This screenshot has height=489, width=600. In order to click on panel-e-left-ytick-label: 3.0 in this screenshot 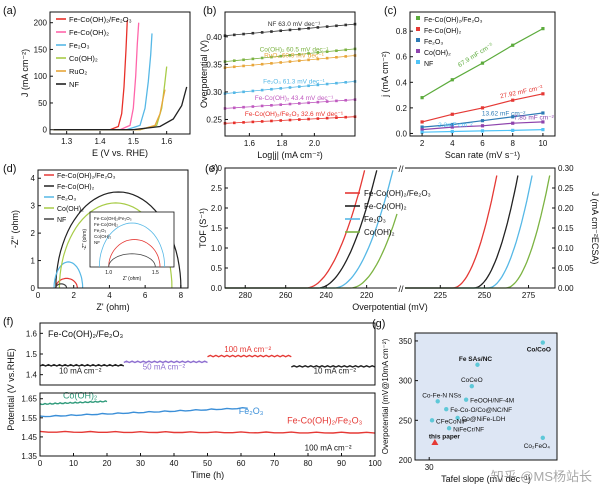, I will do `click(217, 168)`.